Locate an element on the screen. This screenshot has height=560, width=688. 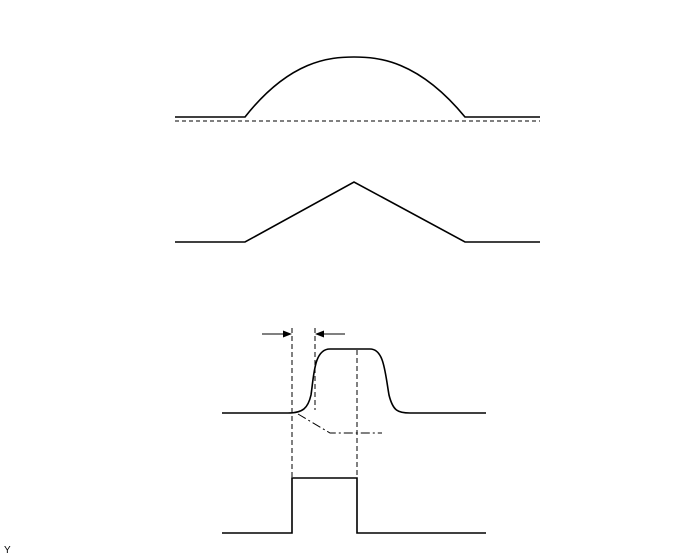
delay-left-arrowhead is located at coordinates (287, 334).